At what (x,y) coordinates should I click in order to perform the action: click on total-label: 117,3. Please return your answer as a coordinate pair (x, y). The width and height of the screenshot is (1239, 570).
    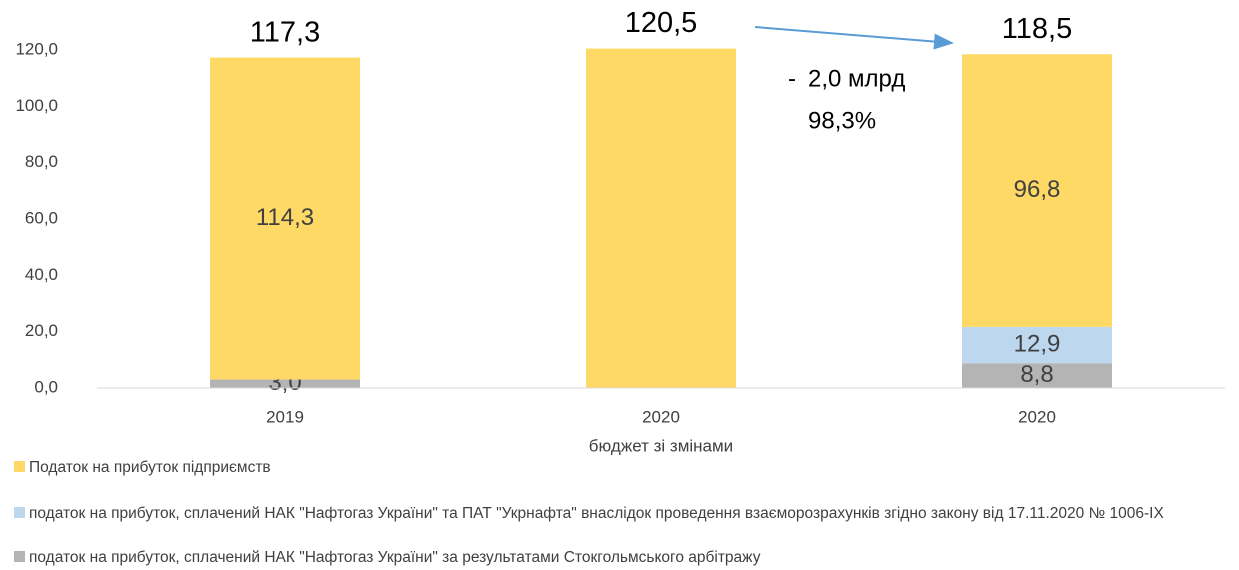
    Looking at the image, I should click on (285, 32).